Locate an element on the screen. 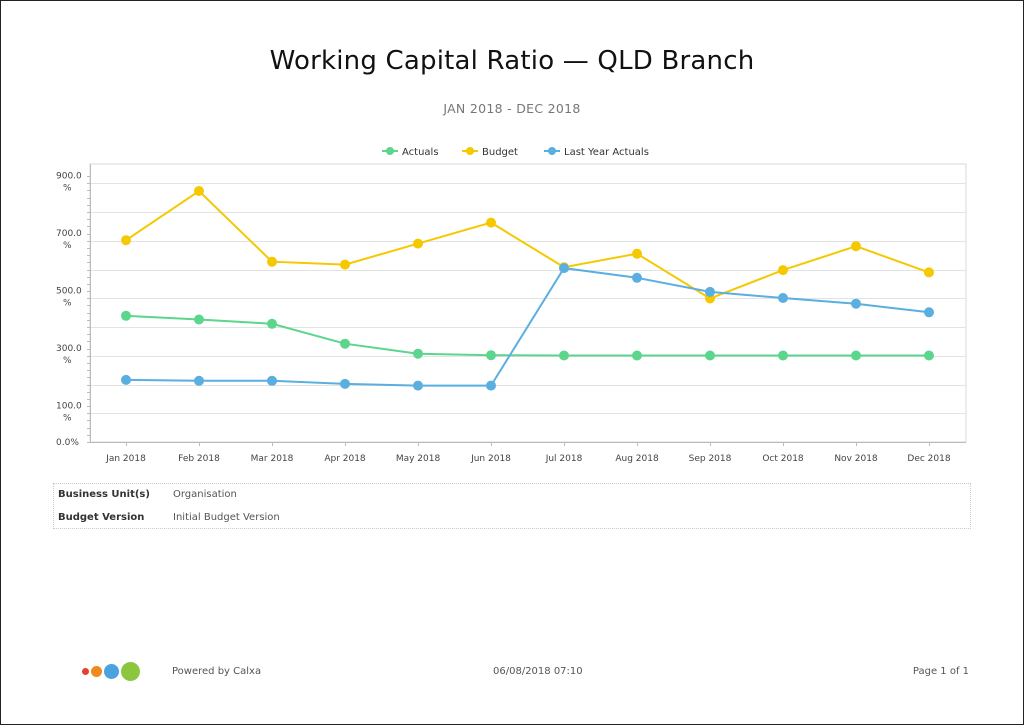  x-tick-label: Feb 2018 is located at coordinates (199, 459).